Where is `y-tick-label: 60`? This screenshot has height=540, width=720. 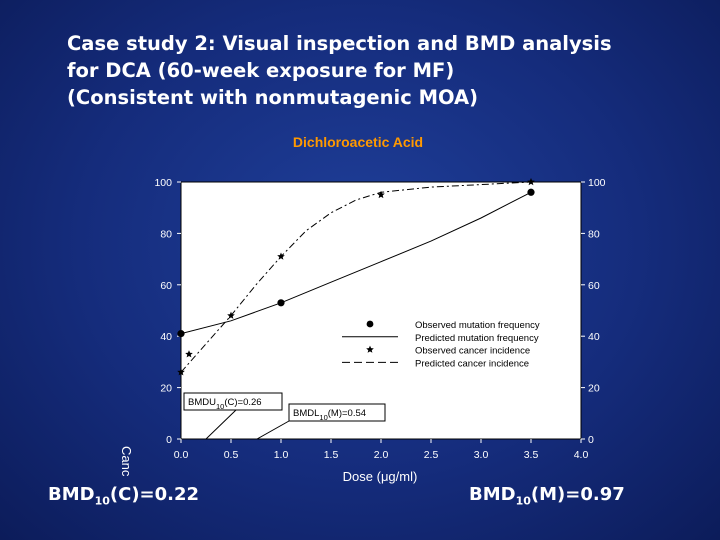 y-tick-label: 60 is located at coordinates (166, 286).